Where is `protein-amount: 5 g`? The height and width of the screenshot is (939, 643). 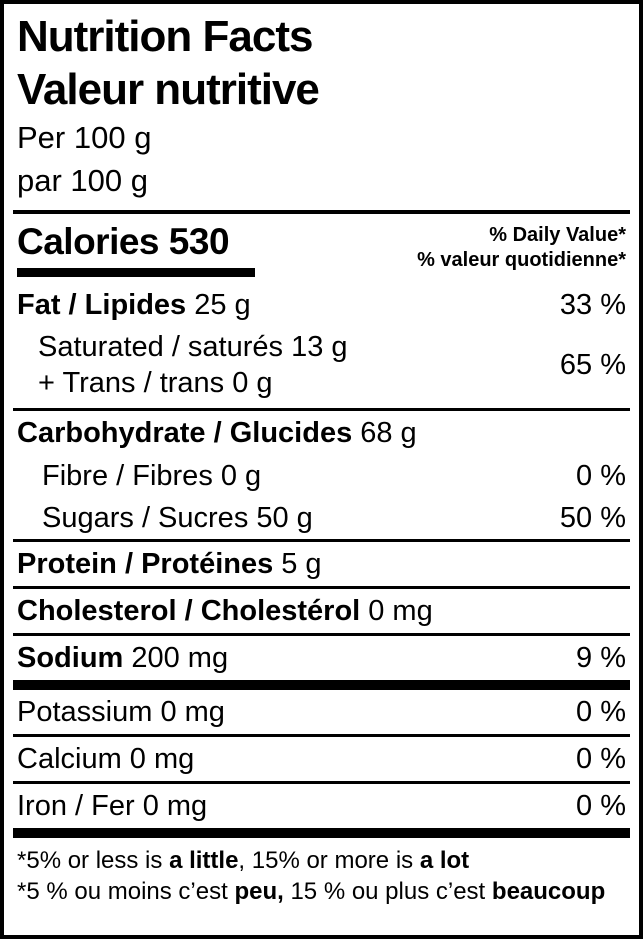
protein-amount: 5 g is located at coordinates (301, 564).